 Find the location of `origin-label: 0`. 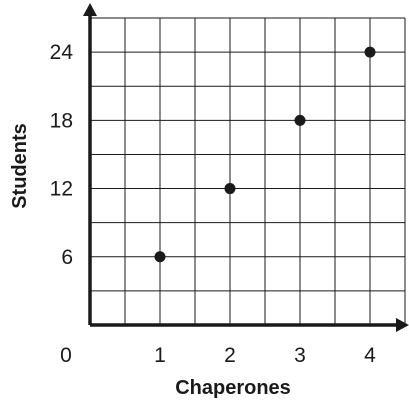

origin-label: 0 is located at coordinates (66, 355).